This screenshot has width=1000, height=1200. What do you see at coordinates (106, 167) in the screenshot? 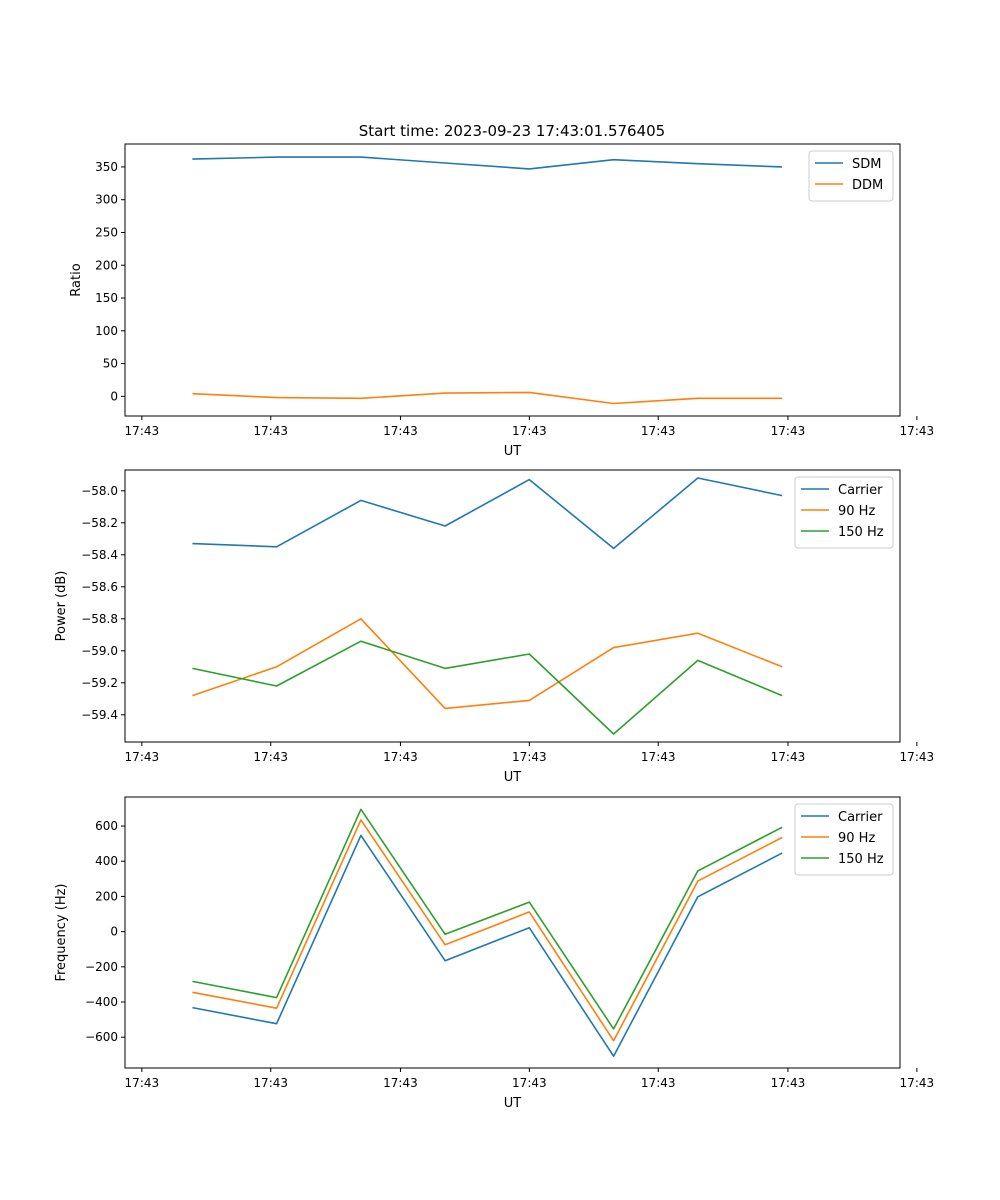
I see `y-tick-label: 350` at bounding box center [106, 167].